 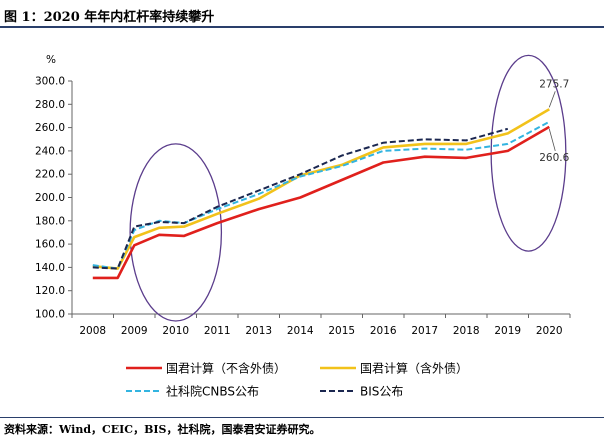 What do you see at coordinates (50, 221) in the screenshot?
I see `y-tick-label: 180.0` at bounding box center [50, 221].